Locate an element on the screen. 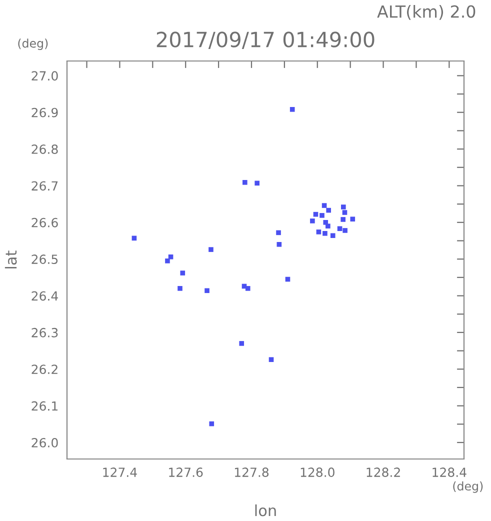 The height and width of the screenshot is (521, 491). y-tick-label: 26.2 is located at coordinates (45, 369).